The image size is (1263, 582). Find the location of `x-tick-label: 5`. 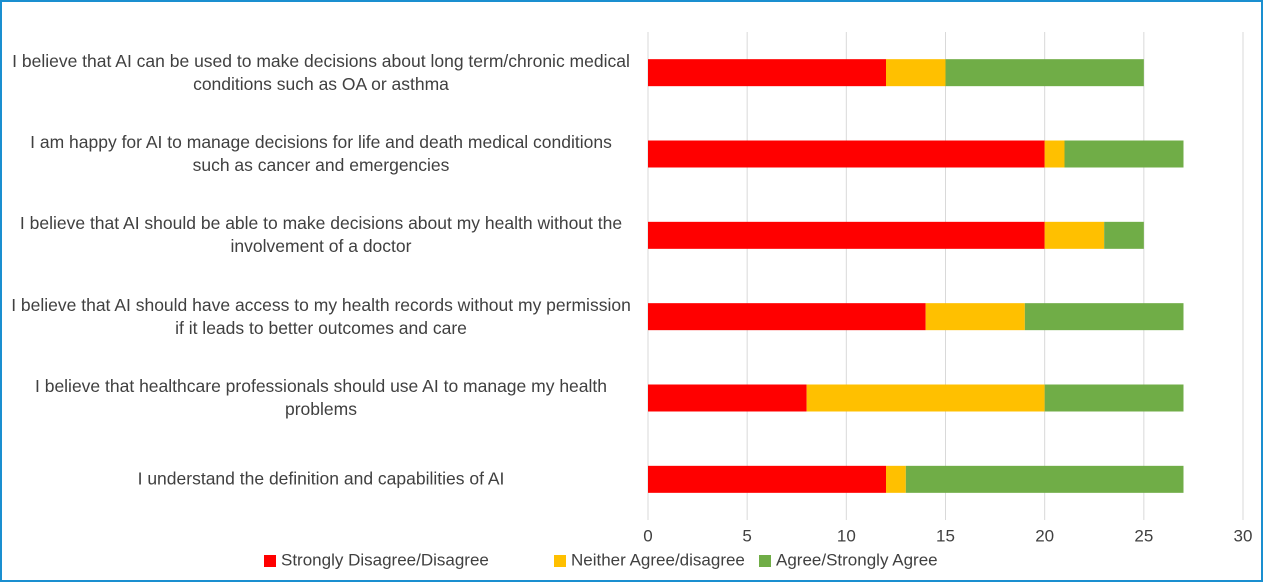

x-tick-label: 5 is located at coordinates (746, 535).